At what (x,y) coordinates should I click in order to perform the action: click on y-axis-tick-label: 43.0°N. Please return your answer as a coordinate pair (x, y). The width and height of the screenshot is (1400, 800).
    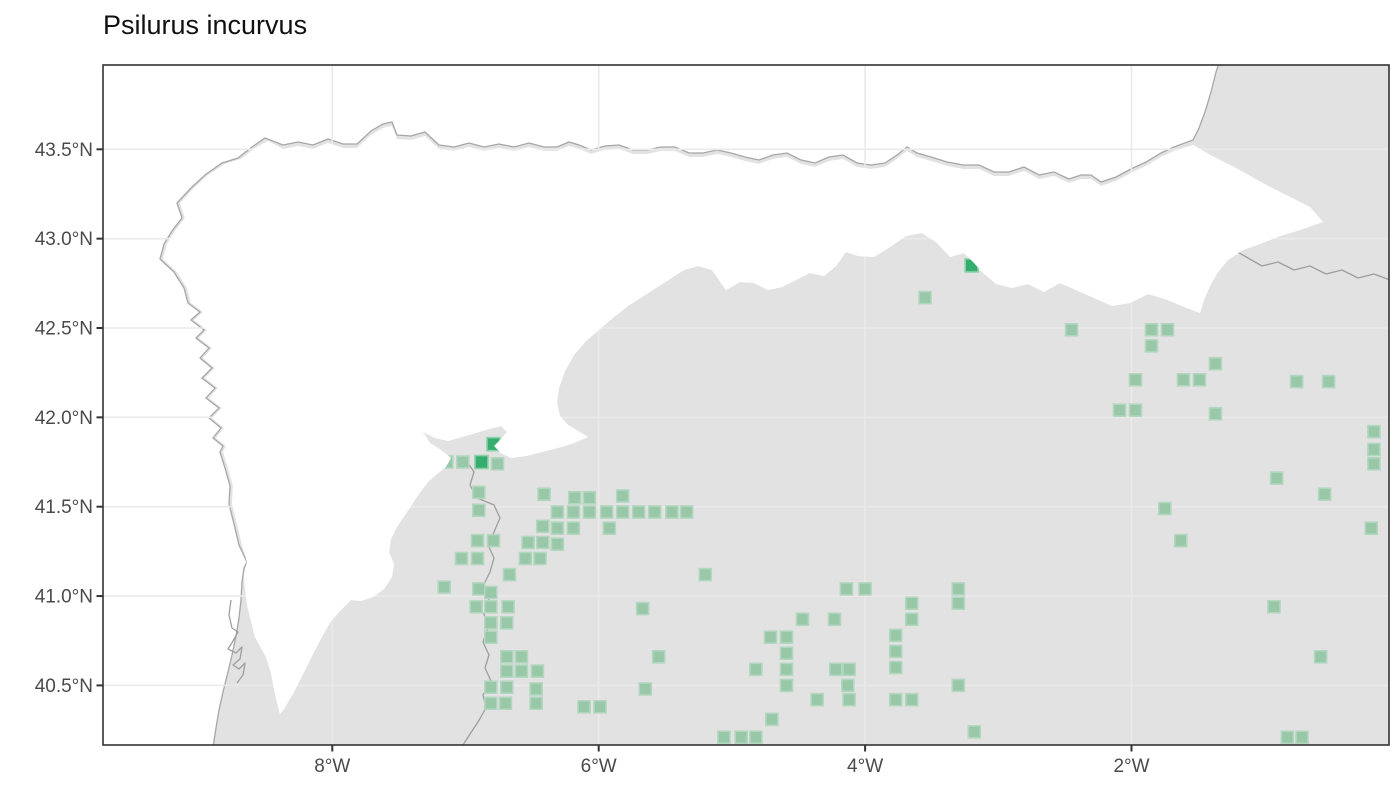
    Looking at the image, I should click on (64, 239).